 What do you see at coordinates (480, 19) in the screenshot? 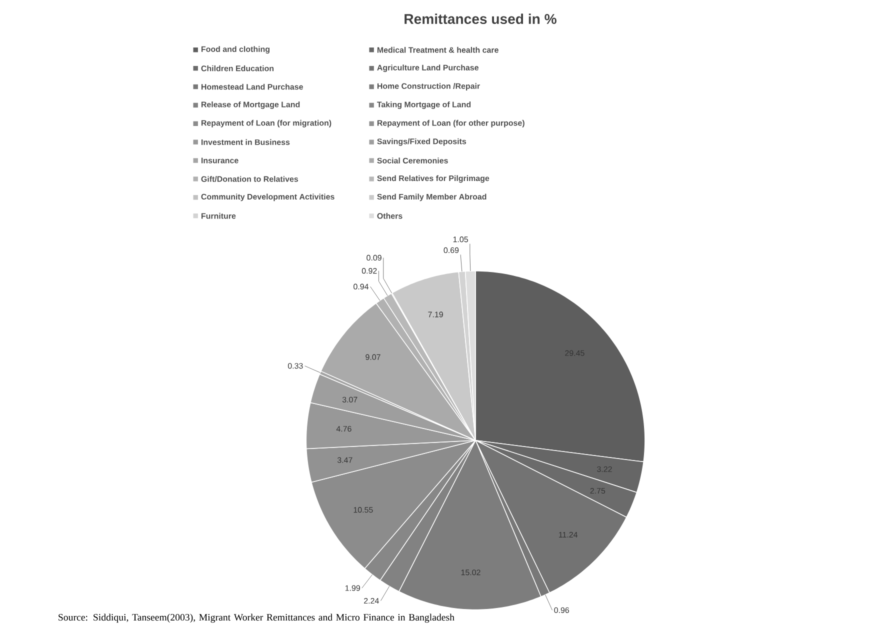
I see `chart-title: Remittances used in %` at bounding box center [480, 19].